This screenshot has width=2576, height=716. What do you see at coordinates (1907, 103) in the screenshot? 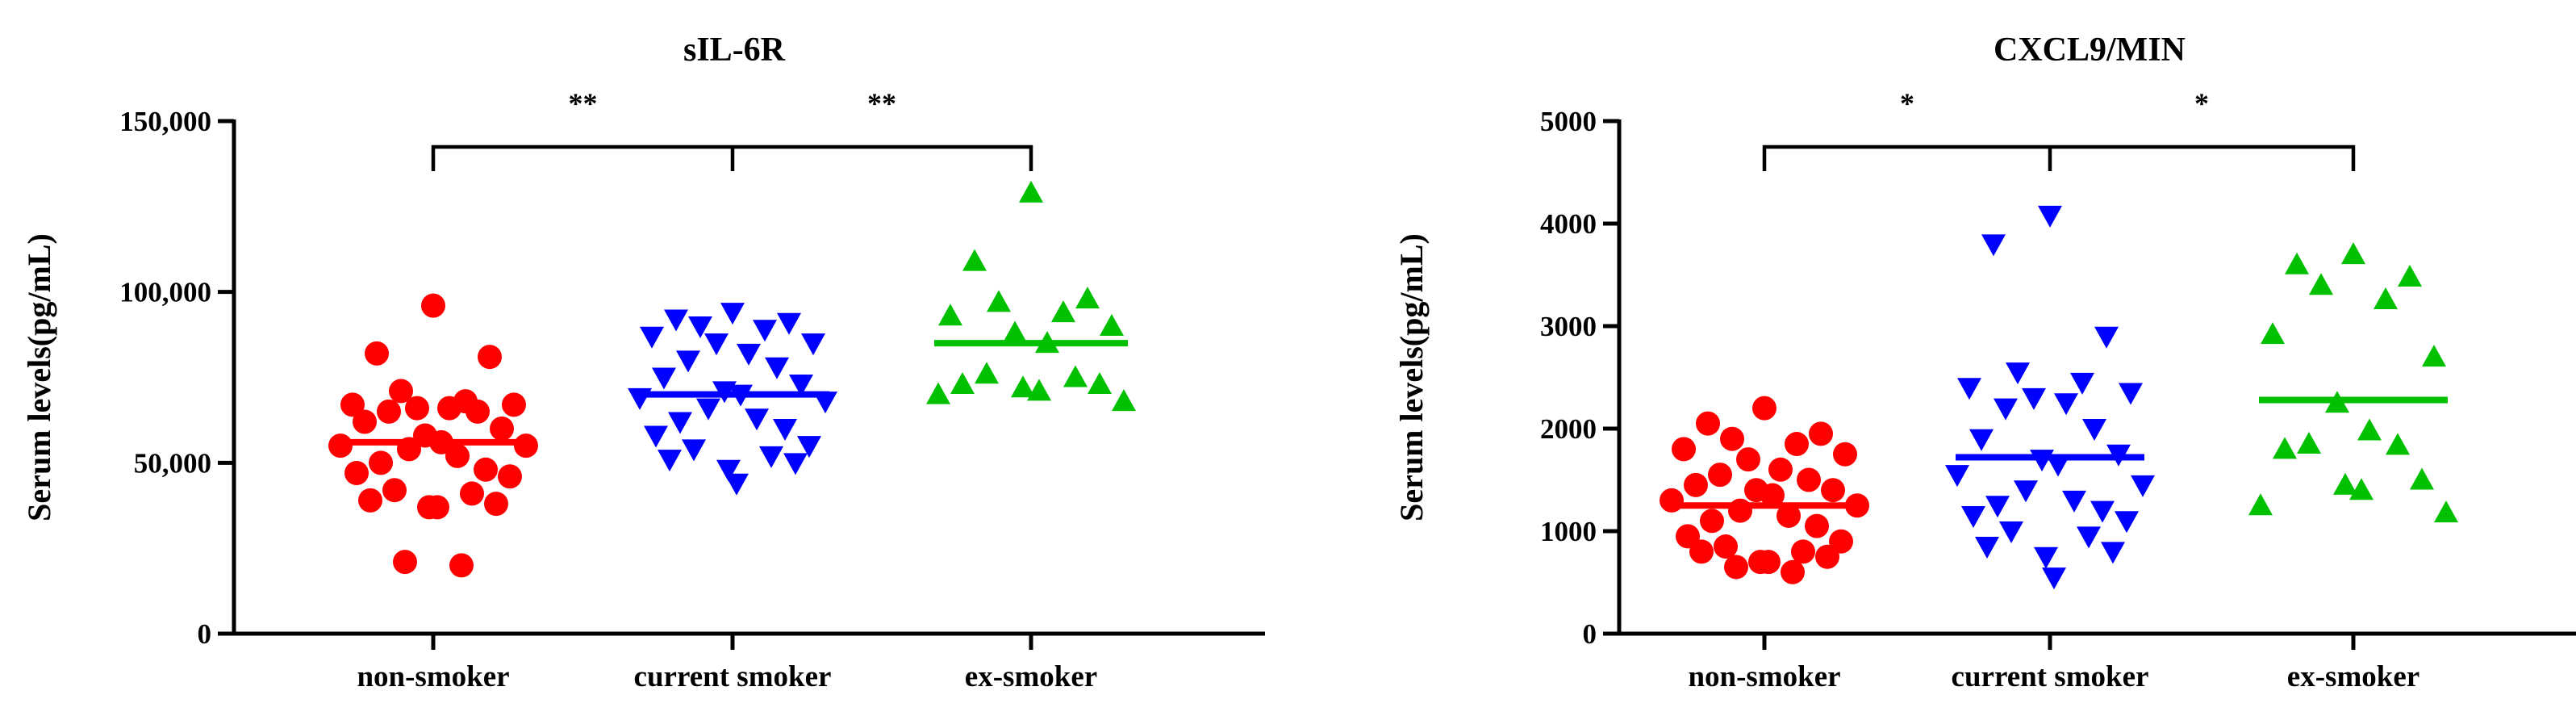
I see `significance-label: *` at bounding box center [1907, 103].